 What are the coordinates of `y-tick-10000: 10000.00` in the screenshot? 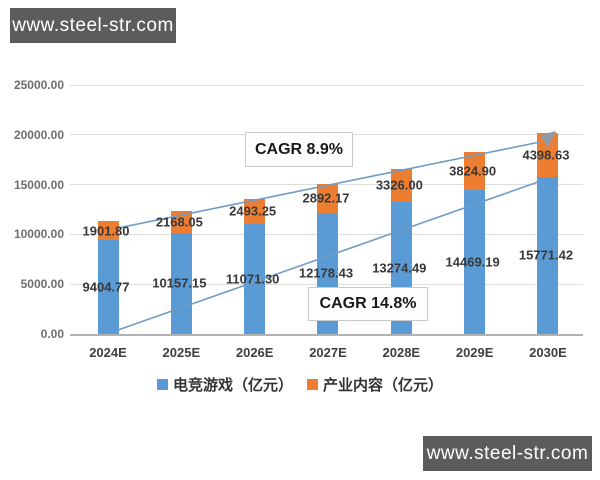 It's located at (38, 234).